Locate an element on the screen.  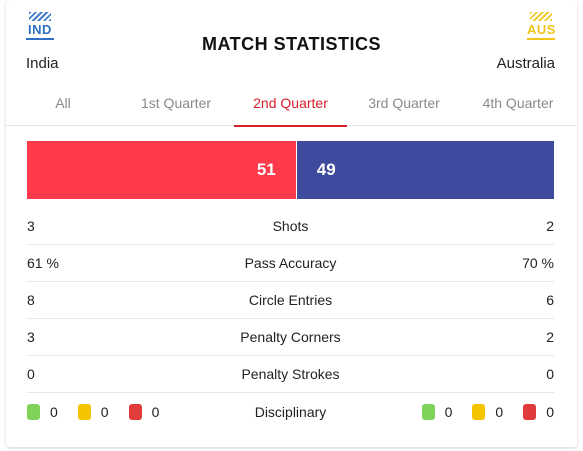
home-team-name: India is located at coordinates (42, 63).